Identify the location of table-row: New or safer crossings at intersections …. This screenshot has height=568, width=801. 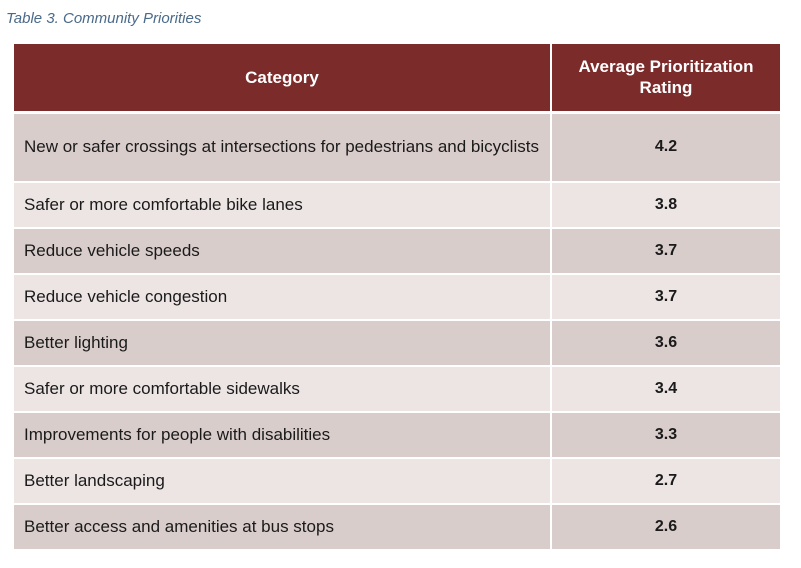
(397, 147).